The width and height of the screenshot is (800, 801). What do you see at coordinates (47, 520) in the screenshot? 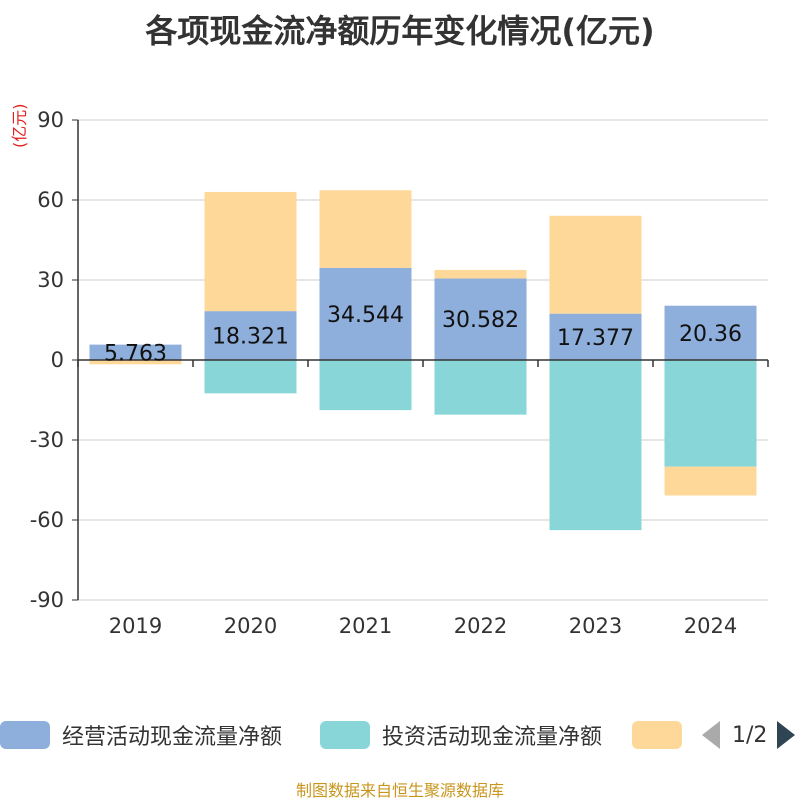
I see `y-tick-label: -60` at bounding box center [47, 520].